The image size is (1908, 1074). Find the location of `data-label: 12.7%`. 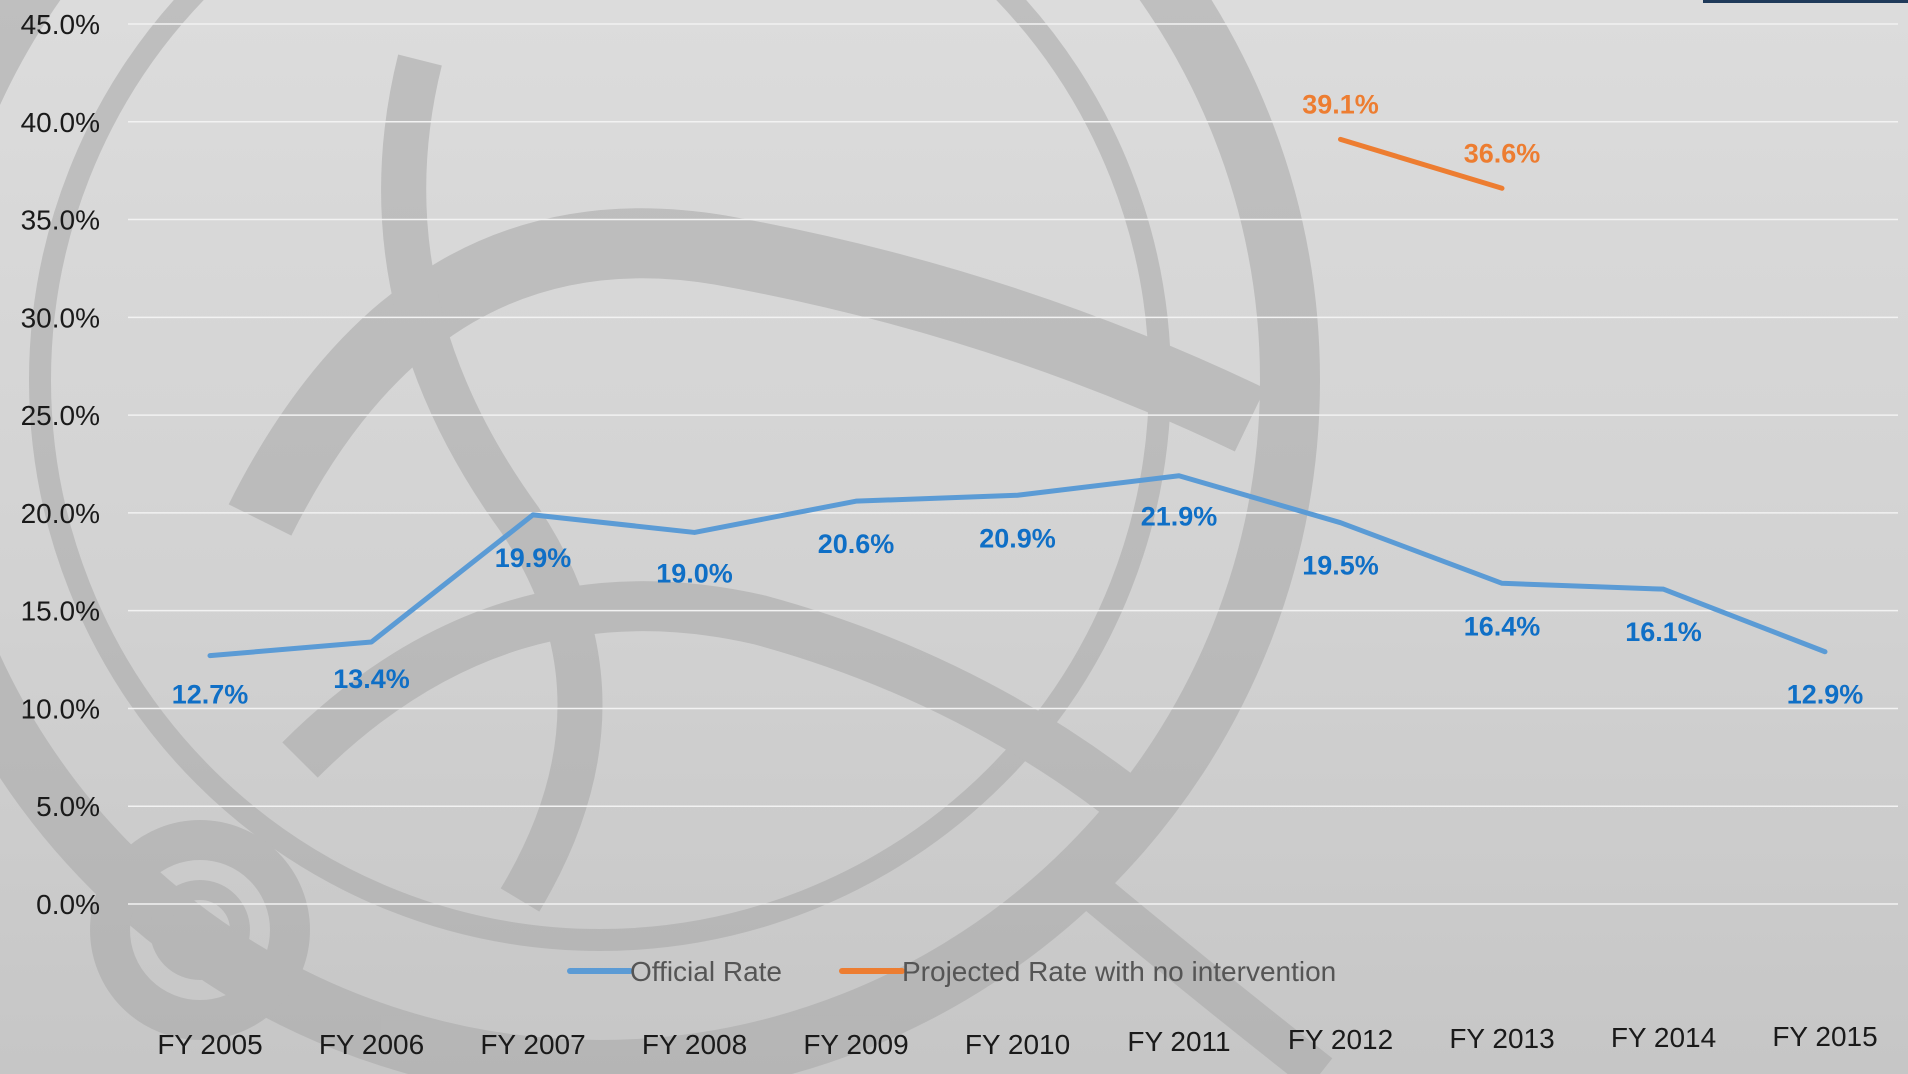

data-label: 12.7% is located at coordinates (210, 695).